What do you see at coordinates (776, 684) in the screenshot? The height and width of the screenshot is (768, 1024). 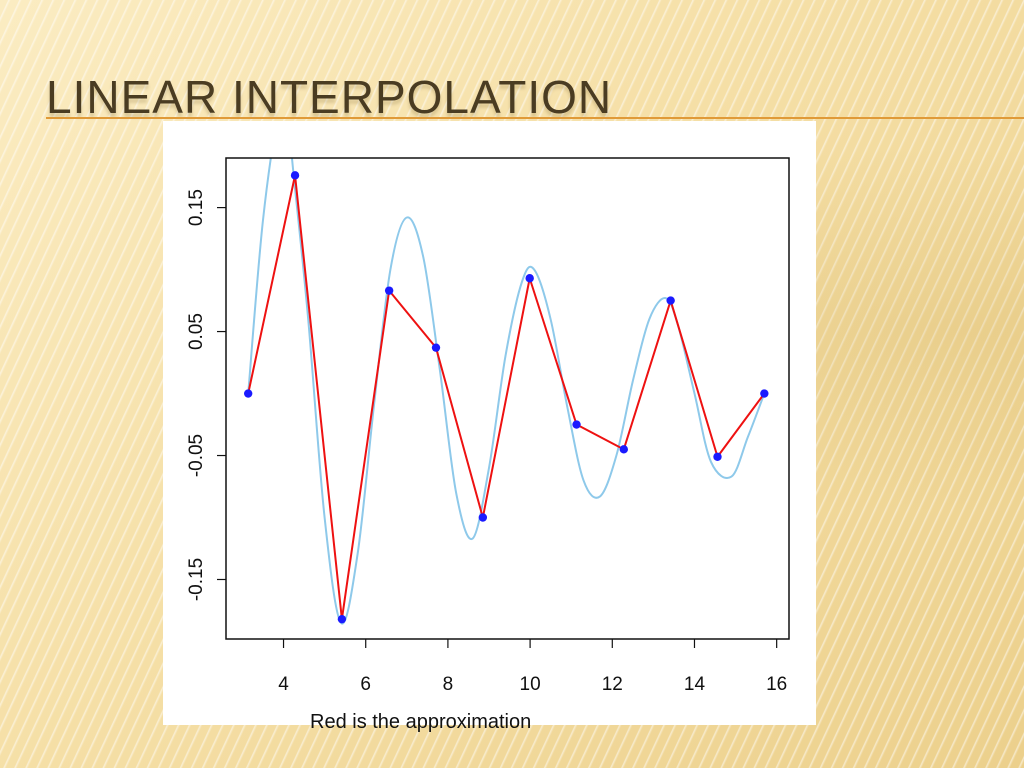 I see `x-tick-label: 16` at bounding box center [776, 684].